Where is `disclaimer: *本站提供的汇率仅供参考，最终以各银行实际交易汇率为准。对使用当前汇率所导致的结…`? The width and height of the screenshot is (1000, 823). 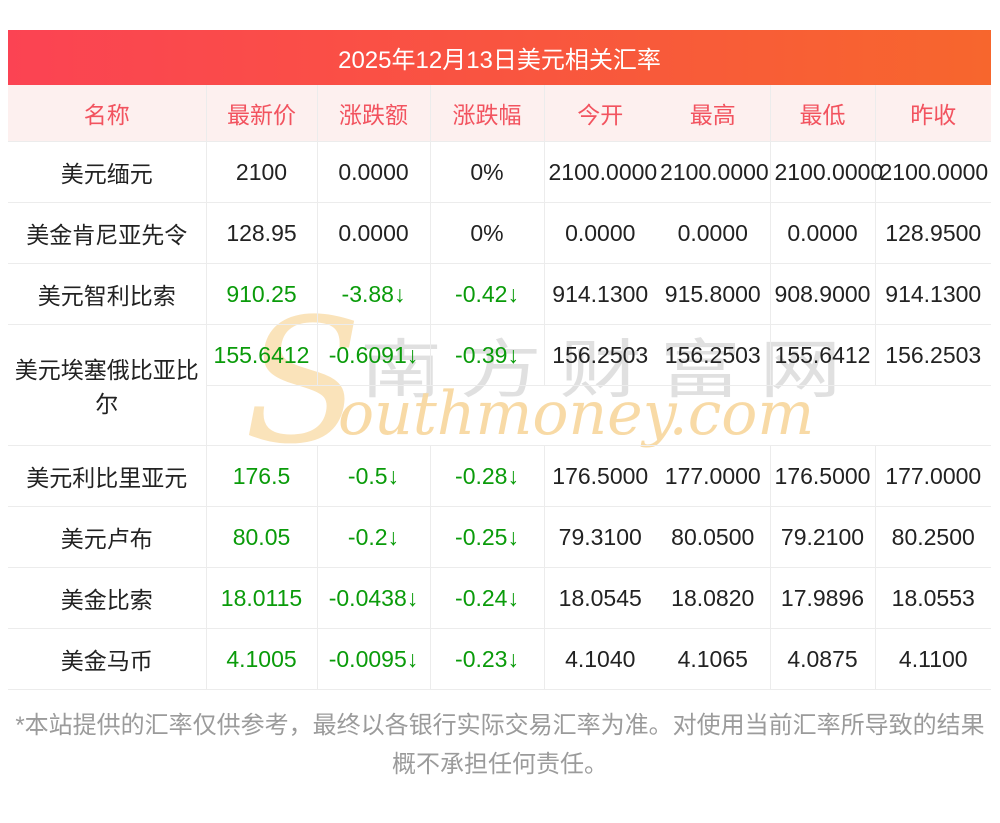
disclaimer: *本站提供的汇率仅供参考，最终以各银行实际交易汇率为准。对使用当前汇率所导致的结… is located at coordinates (500, 745).